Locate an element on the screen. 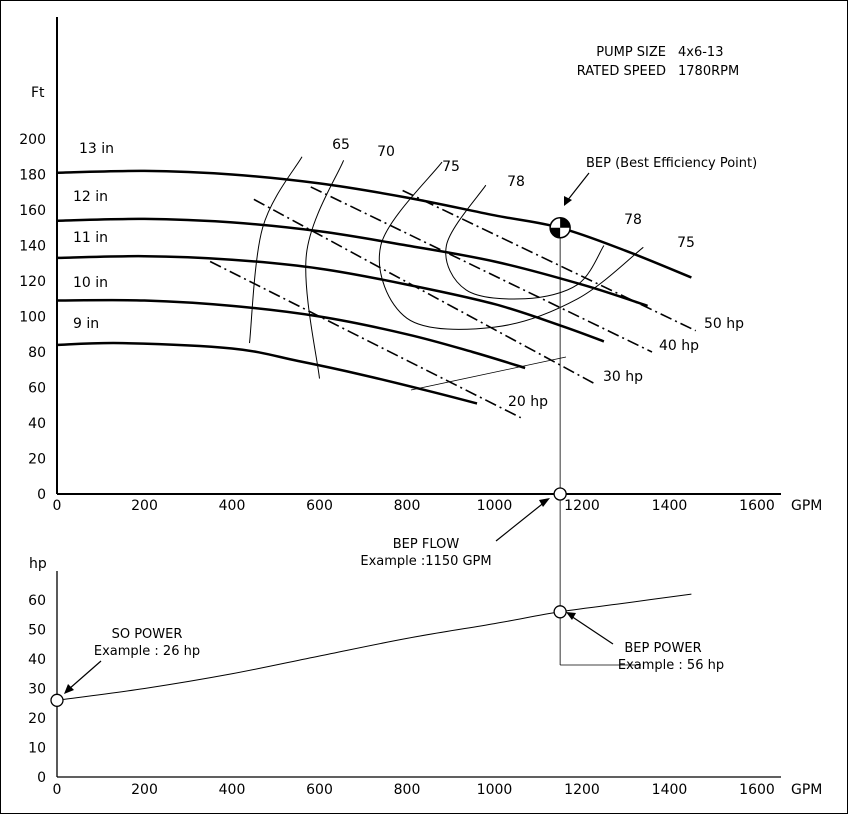 This screenshot has width=848, height=814. impeller-curve-13in is located at coordinates (374, 224).